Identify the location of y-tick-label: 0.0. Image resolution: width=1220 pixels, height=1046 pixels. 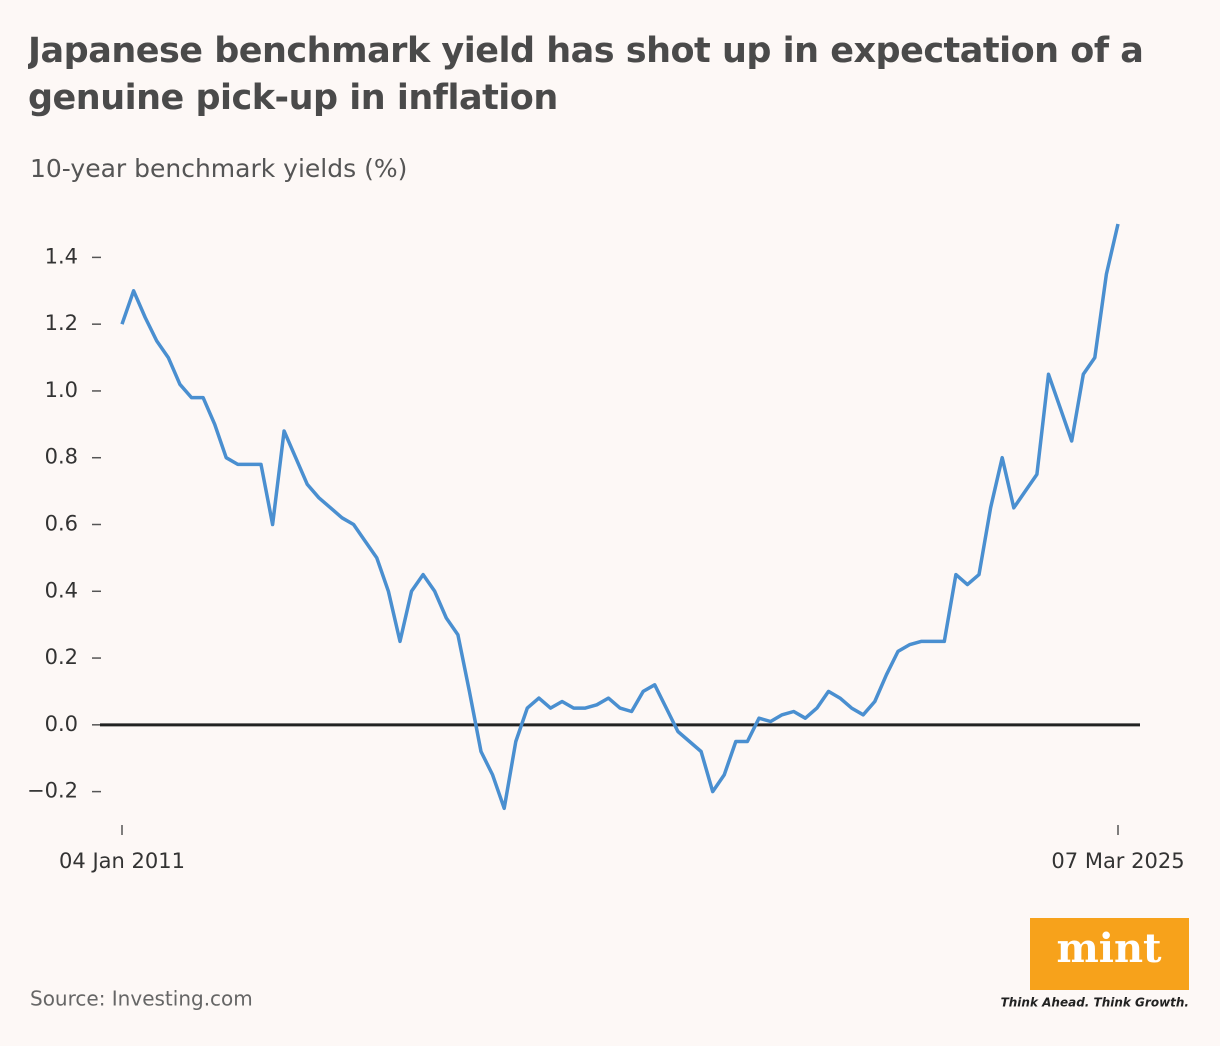
(61, 724).